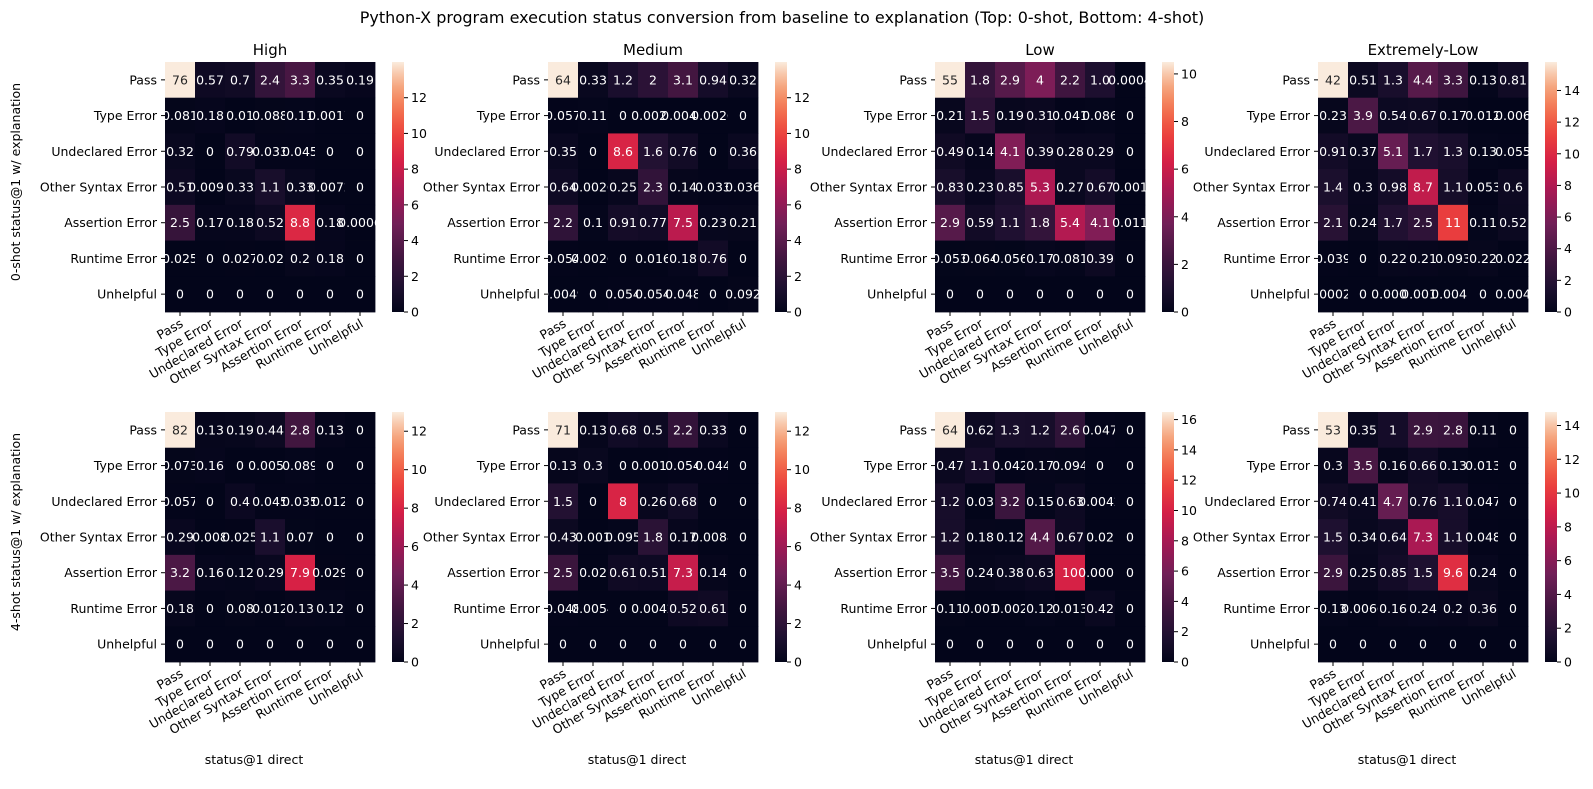 The height and width of the screenshot is (789, 1593). Describe the element at coordinates (300, 465) in the screenshot. I see `cell-value-label: 0.089` at that location.